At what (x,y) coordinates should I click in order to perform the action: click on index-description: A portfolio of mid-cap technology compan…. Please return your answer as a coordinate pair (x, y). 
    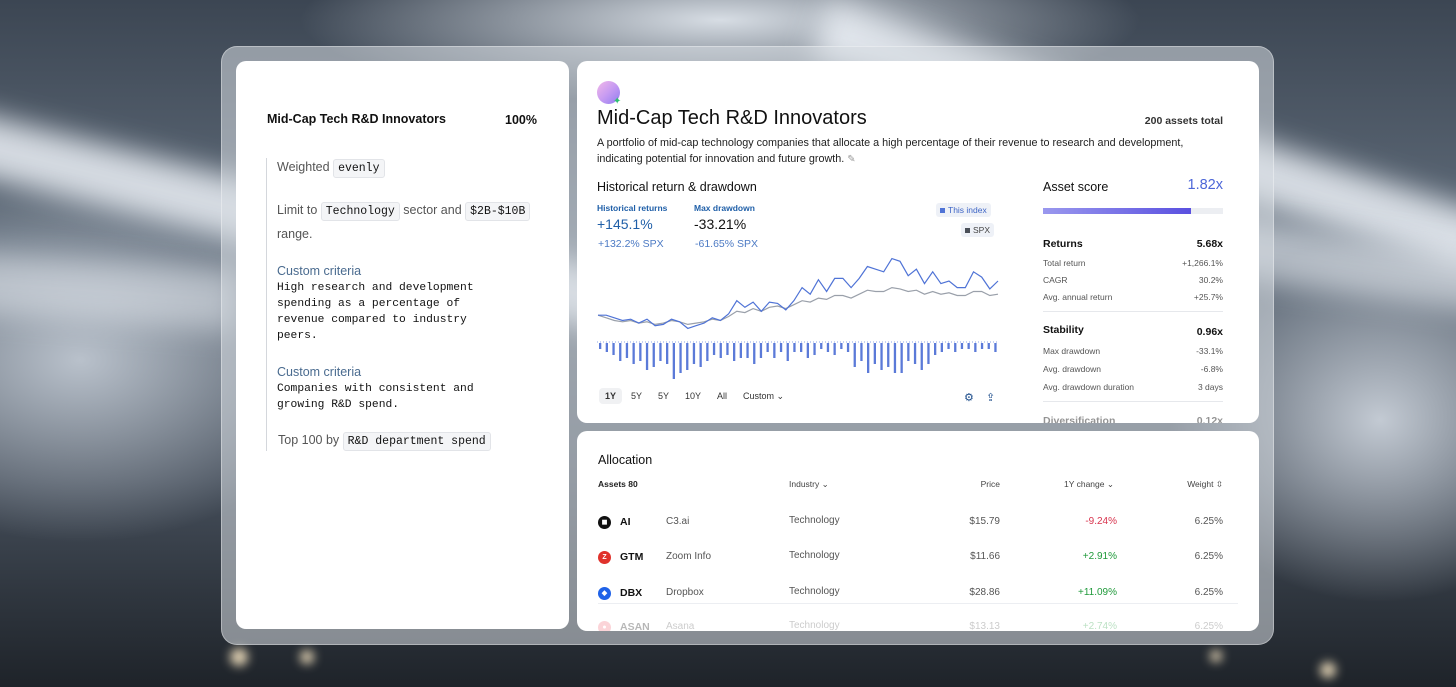
    Looking at the image, I should click on (890, 151).